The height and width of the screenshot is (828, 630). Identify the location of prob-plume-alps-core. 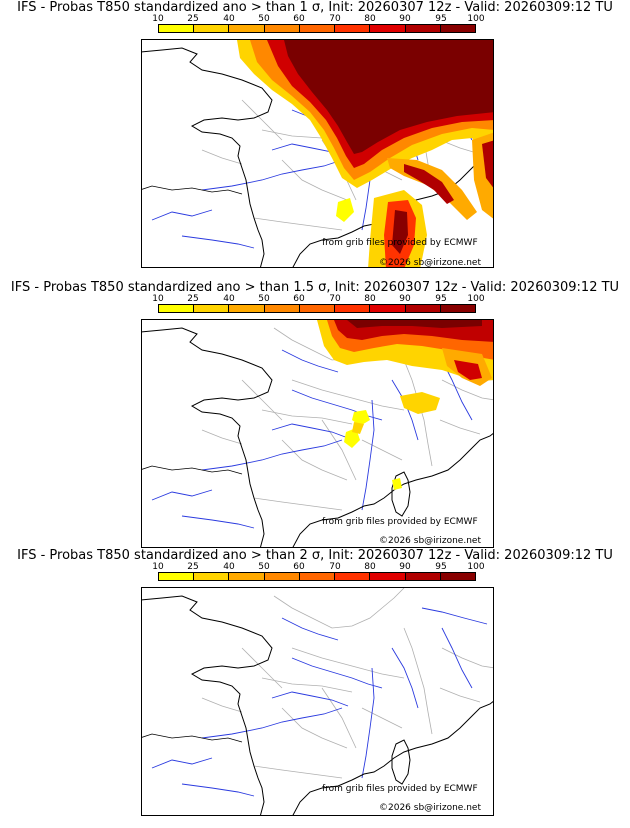
(429, 184).